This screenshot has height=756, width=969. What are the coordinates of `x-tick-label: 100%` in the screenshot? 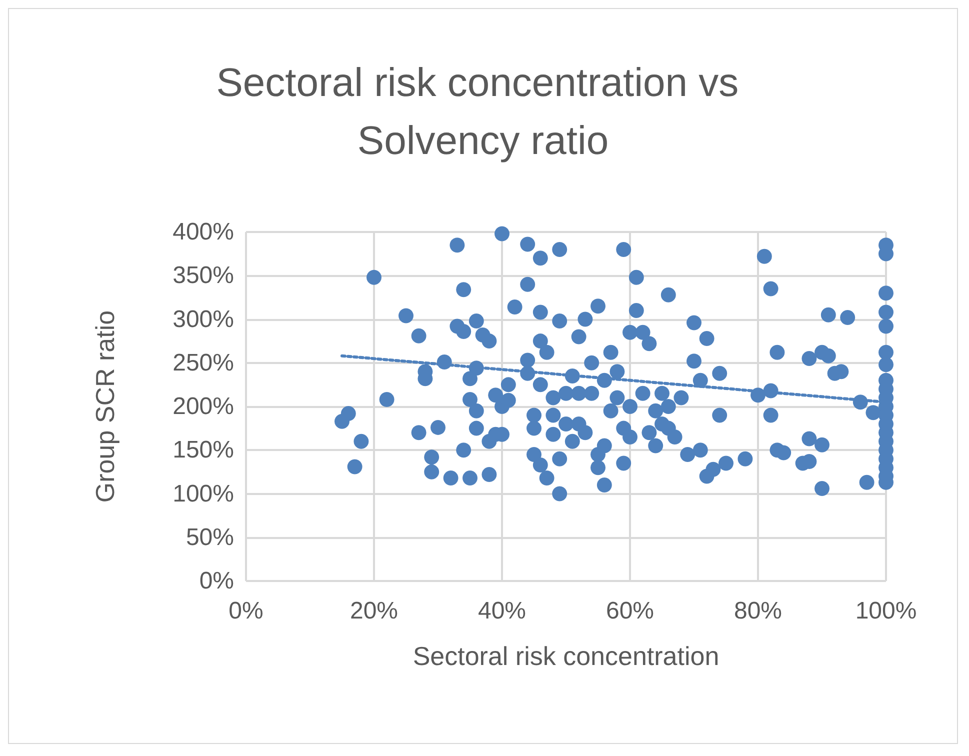 It's located at (886, 611).